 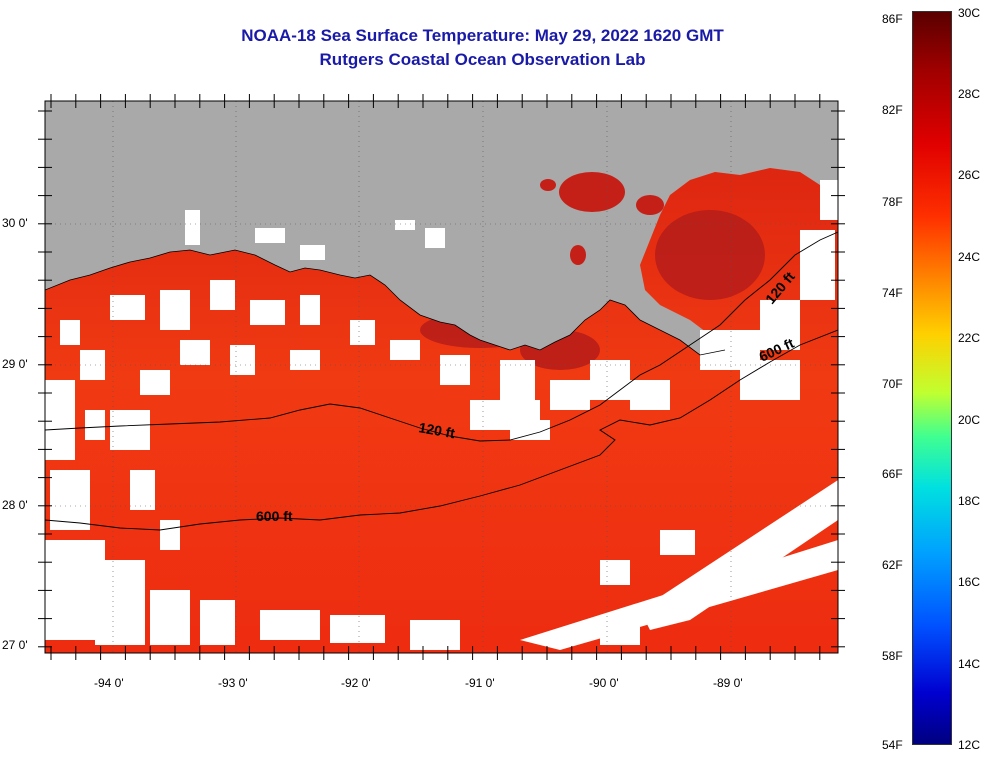 What do you see at coordinates (892, 110) in the screenshot?
I see `colorbar-f-label: 82F` at bounding box center [892, 110].